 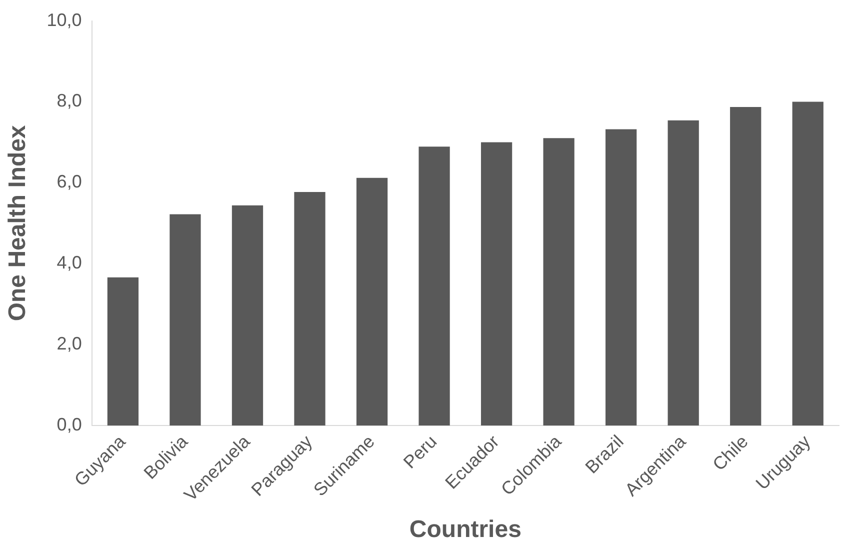 I want to click on y-tick-label: 4,0, so click(x=69, y=262).